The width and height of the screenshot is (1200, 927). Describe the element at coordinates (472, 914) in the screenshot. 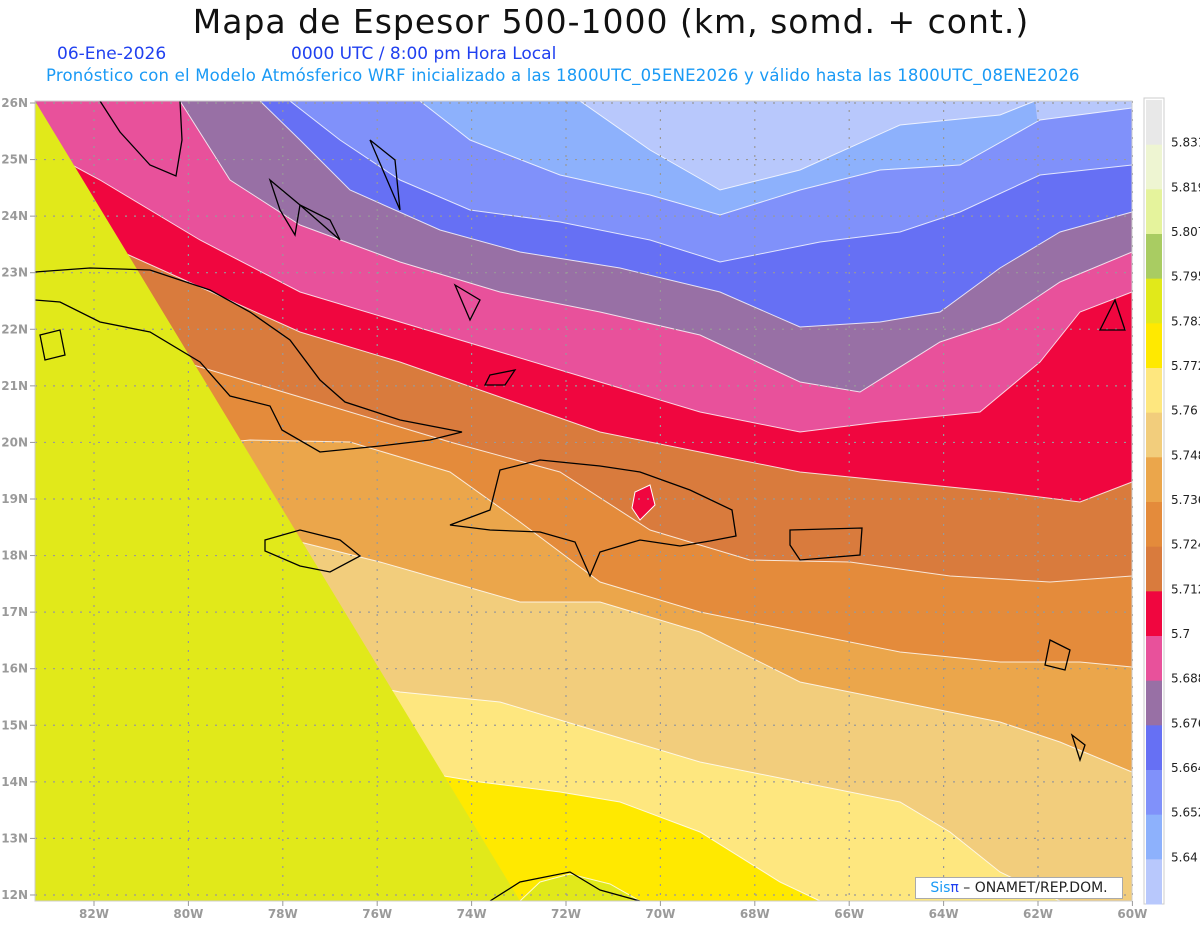

I see `lon-tick-label: 74W` at that location.